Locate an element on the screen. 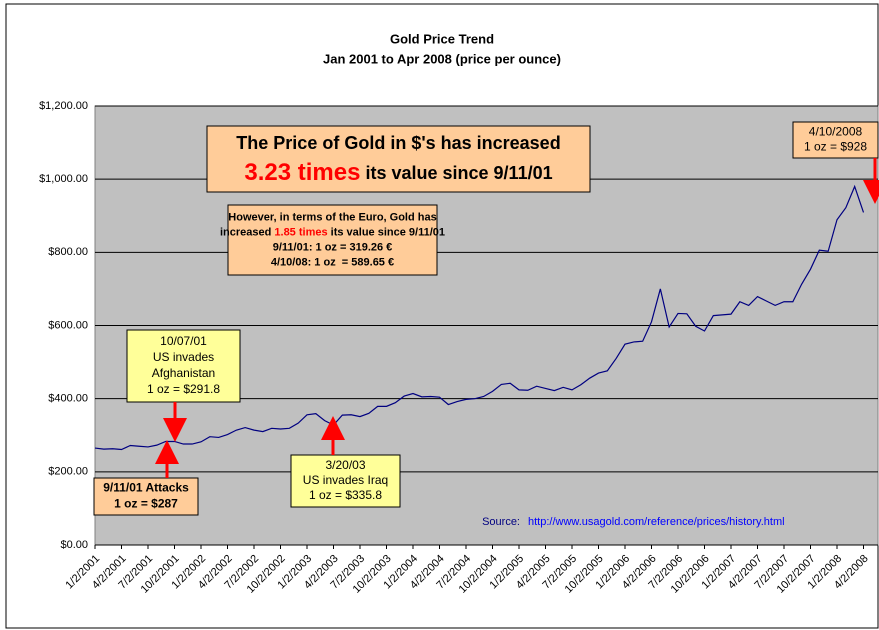 The height and width of the screenshot is (630, 879). annotation-text: 3/20/03 is located at coordinates (345, 465).